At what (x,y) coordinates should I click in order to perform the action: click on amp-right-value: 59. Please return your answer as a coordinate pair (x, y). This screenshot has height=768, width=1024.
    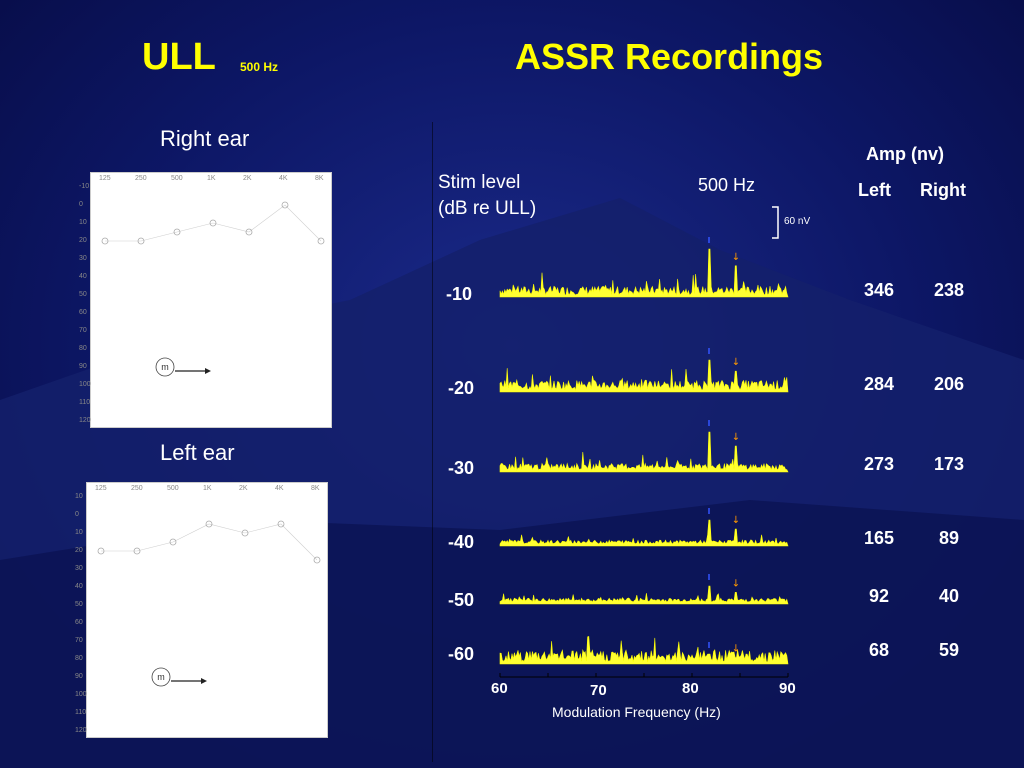
    Looking at the image, I should click on (949, 650).